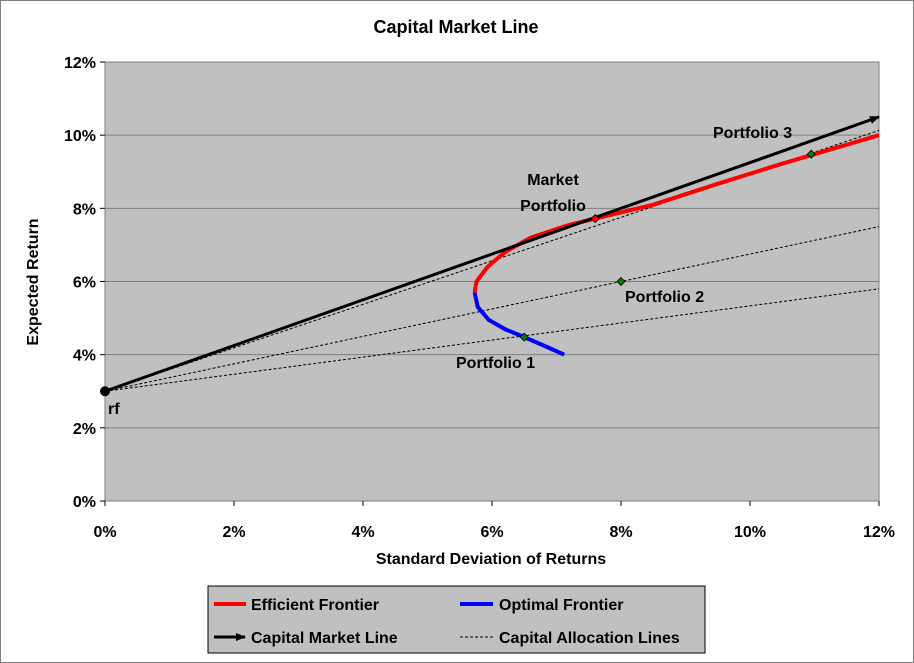 The image size is (914, 663). I want to click on legend-box, so click(456, 619).